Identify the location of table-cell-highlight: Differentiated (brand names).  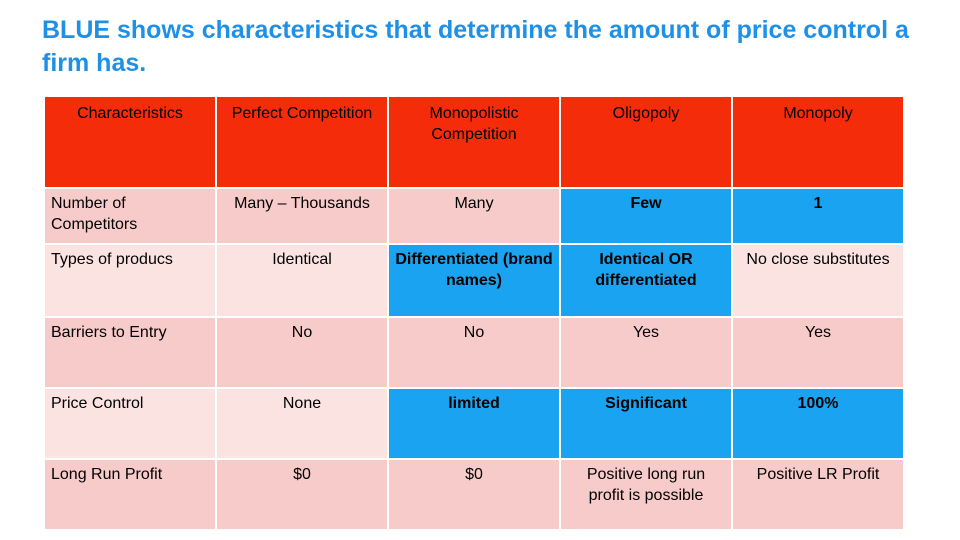
(474, 280).